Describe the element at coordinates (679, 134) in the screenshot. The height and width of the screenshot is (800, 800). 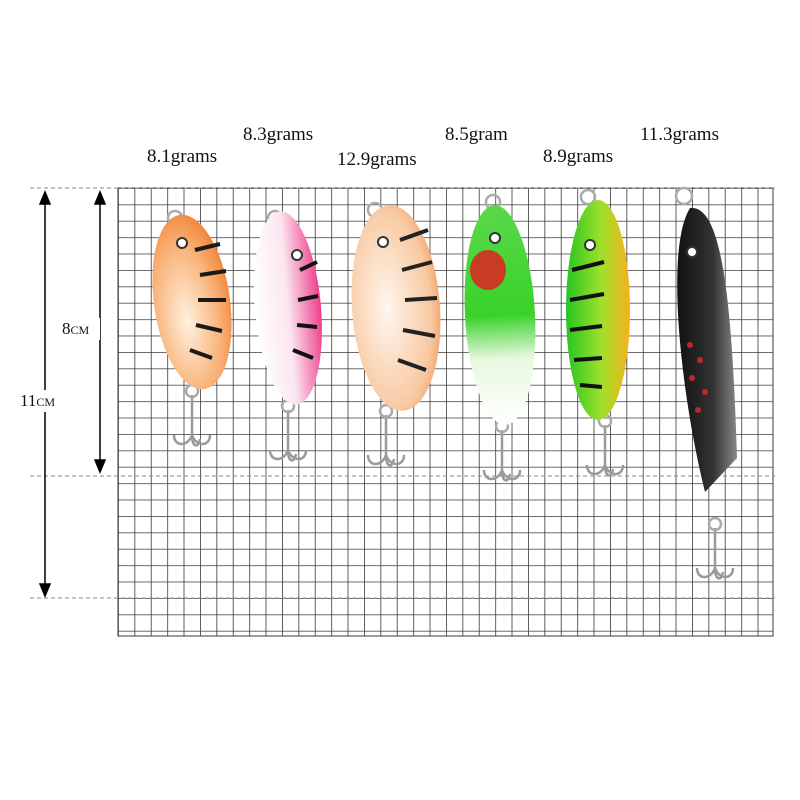
I see `weight-label: 11.3grams` at that location.